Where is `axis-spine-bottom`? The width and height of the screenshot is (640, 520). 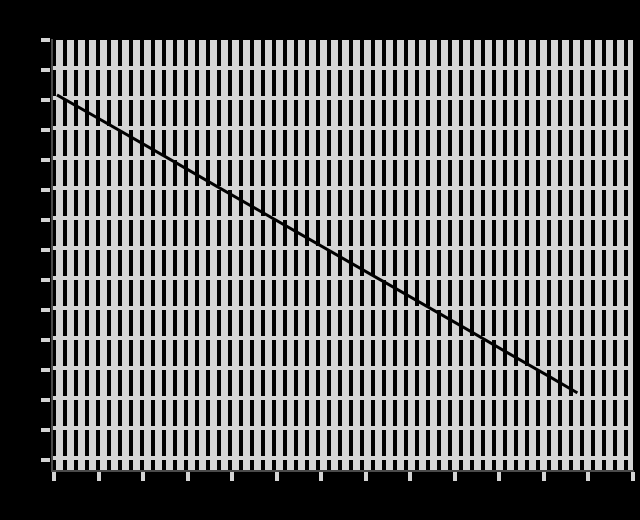 axis-spine-bottom is located at coordinates (342, 471).